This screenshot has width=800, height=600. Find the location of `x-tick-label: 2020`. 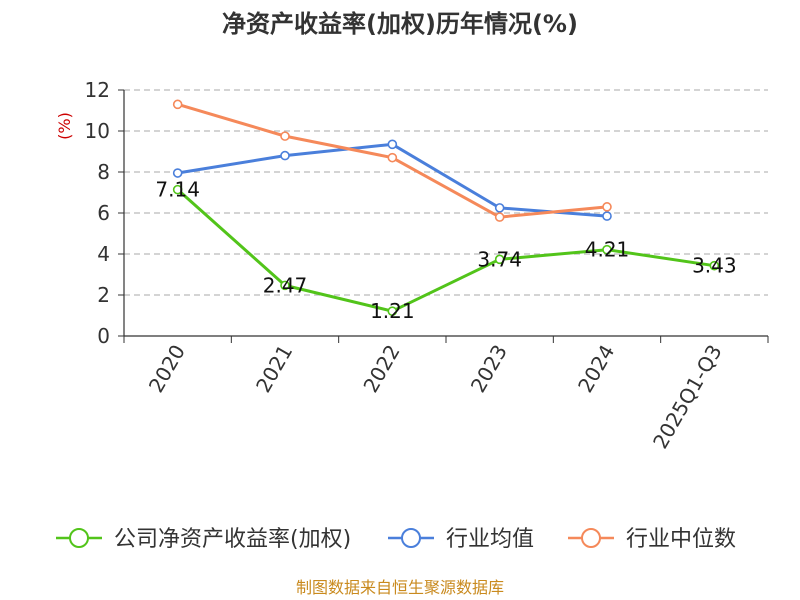

x-tick-label: 2020 is located at coordinates (167, 369).